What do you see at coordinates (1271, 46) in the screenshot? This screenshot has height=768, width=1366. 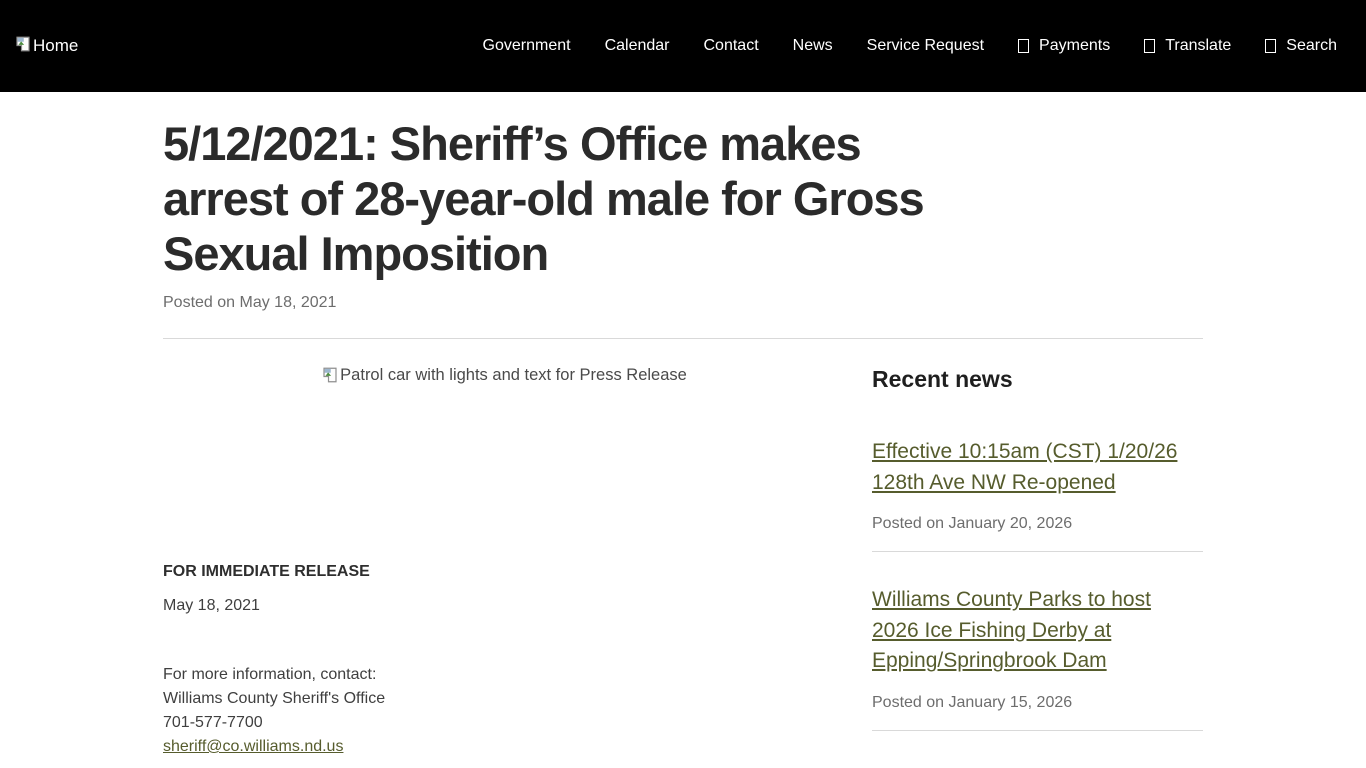 I see `search-icon` at bounding box center [1271, 46].